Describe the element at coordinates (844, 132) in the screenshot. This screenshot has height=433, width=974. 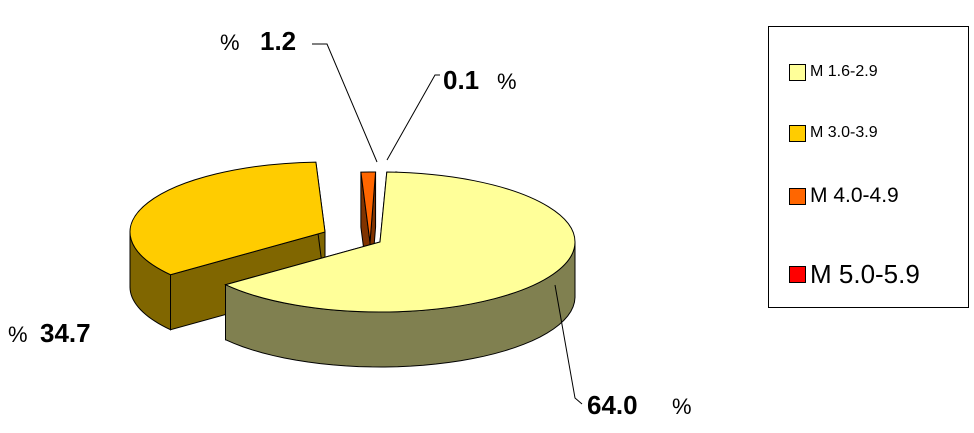
I see `legend-label-2: M 3.0-3.9` at that location.